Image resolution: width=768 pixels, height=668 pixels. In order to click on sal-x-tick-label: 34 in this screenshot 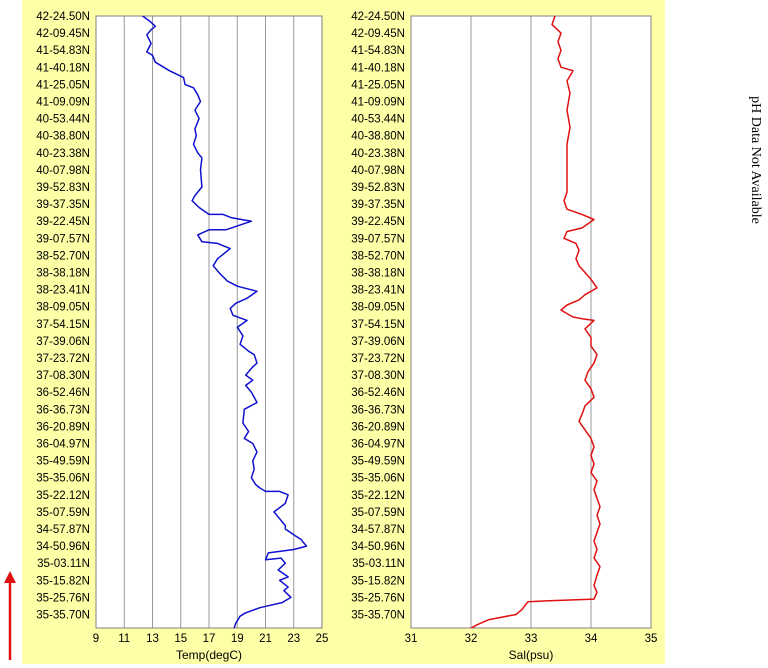, I will do `click(591, 639)`.